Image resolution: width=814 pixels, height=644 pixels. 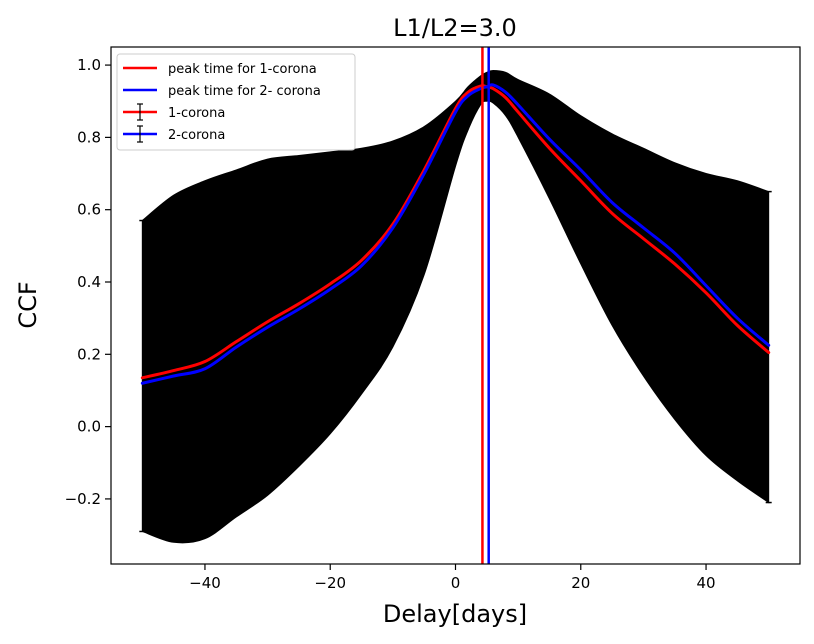 I want to click on legend-label-series-2: 2-corona, so click(x=196, y=135).